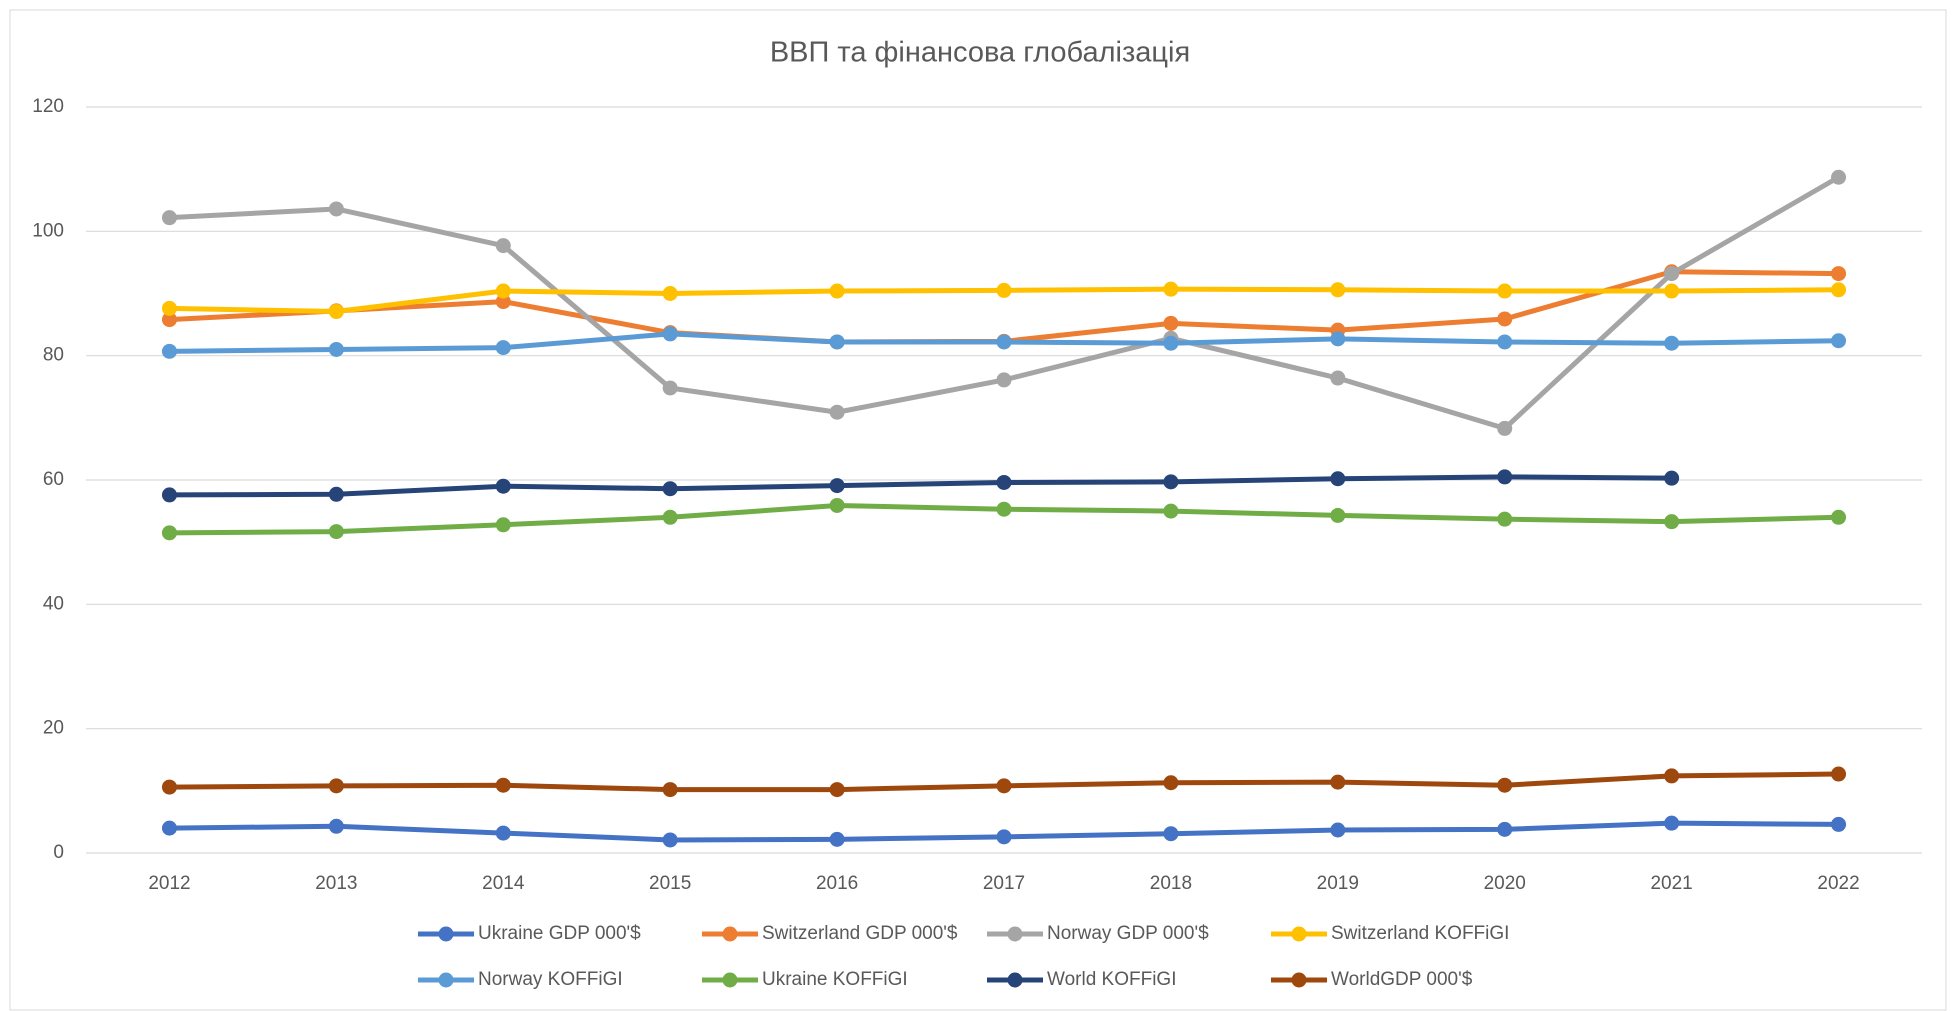 This screenshot has width=1959, height=1011. I want to click on x-tick-label: 2019, so click(1338, 883).